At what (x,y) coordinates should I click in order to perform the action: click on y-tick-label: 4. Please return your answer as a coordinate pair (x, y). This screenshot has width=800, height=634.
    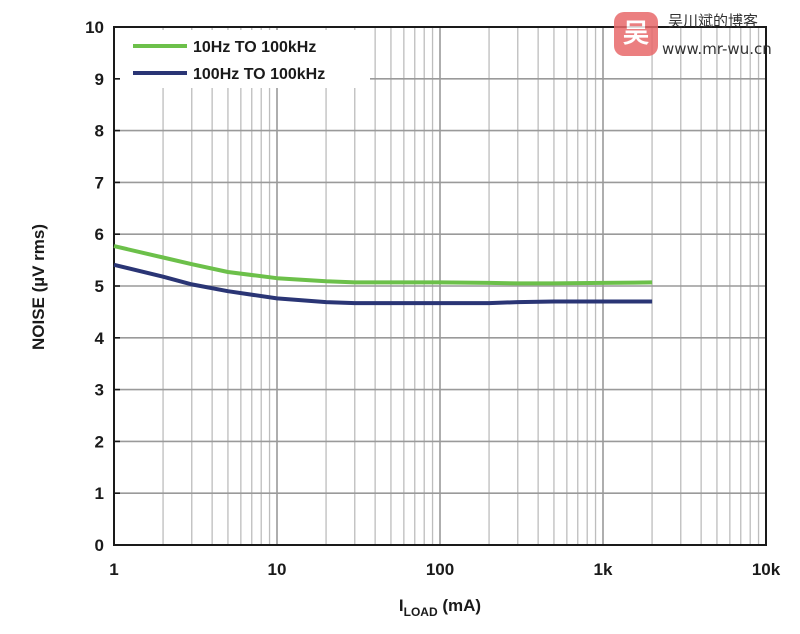
    Looking at the image, I should click on (100, 338).